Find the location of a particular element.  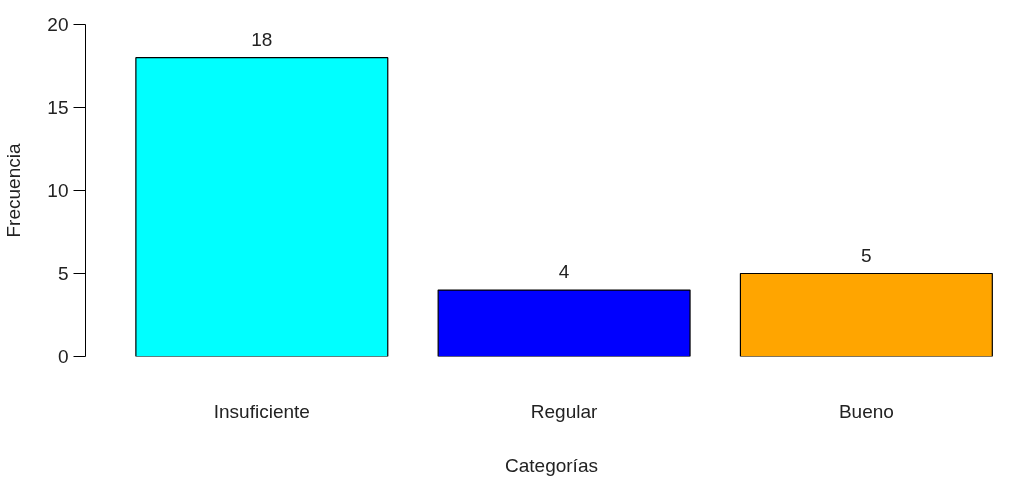

y-tick-label: 5 is located at coordinates (63, 273).